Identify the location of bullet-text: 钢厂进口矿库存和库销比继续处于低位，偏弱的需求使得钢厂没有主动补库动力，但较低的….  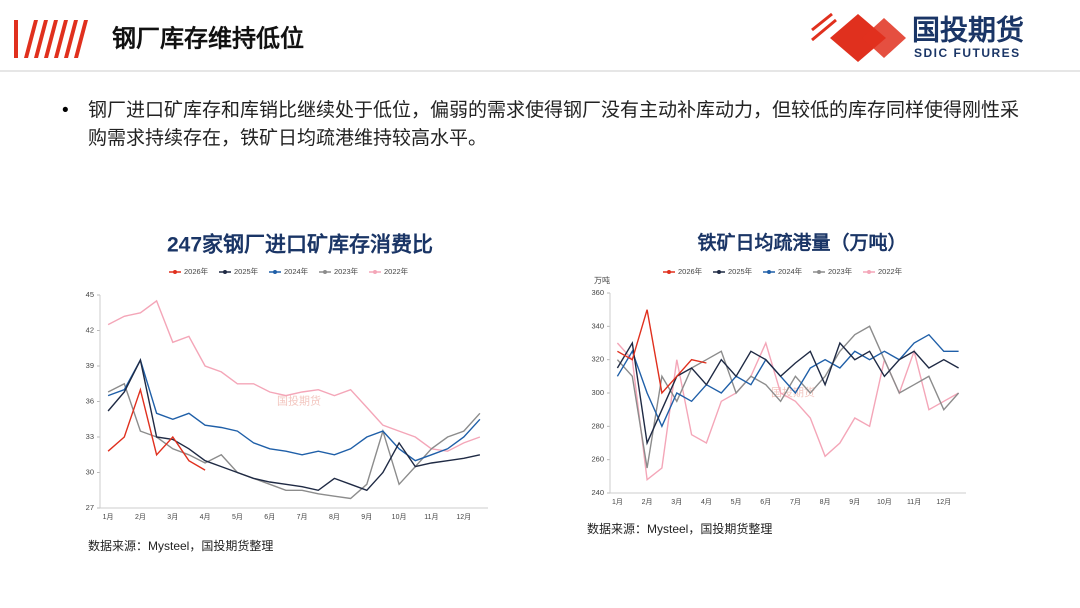
(554, 124).